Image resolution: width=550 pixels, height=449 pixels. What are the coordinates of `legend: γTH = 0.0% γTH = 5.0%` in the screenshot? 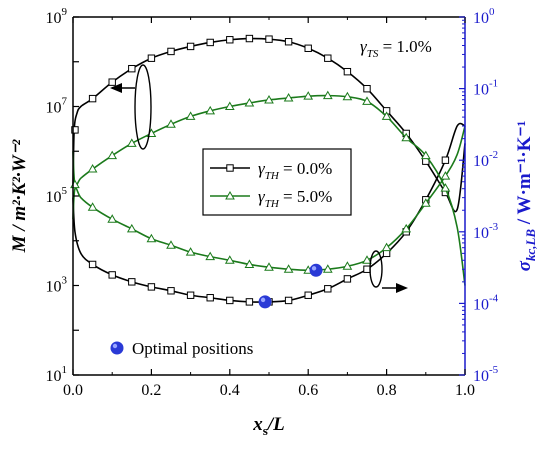 It's located at (277, 182).